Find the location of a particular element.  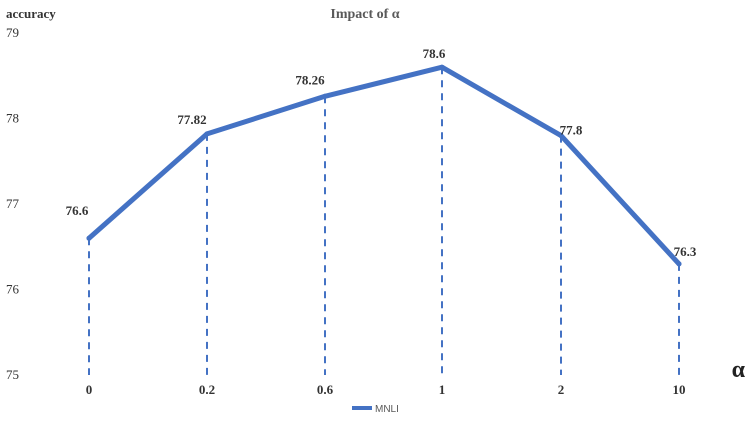

y-axis-ticks: 75 76 77 78 79 is located at coordinates (13, 203).